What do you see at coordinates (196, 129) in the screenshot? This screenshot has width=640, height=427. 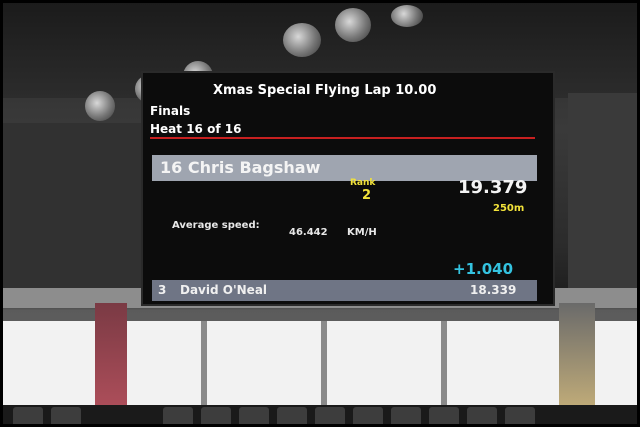 I see `heat-label: Heat 16 of 16` at bounding box center [196, 129].